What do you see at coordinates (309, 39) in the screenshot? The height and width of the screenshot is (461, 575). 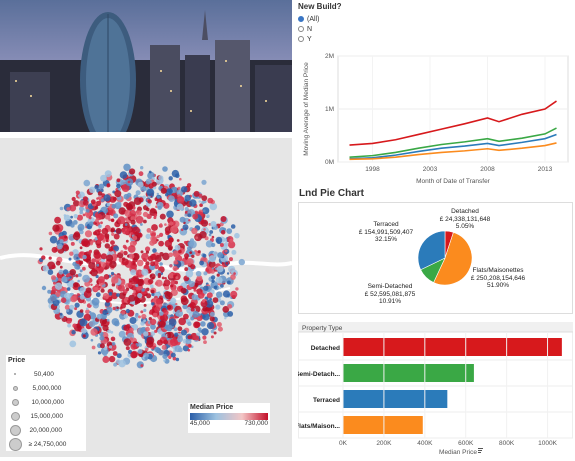 I see `filter-option-label: Y` at bounding box center [309, 39].